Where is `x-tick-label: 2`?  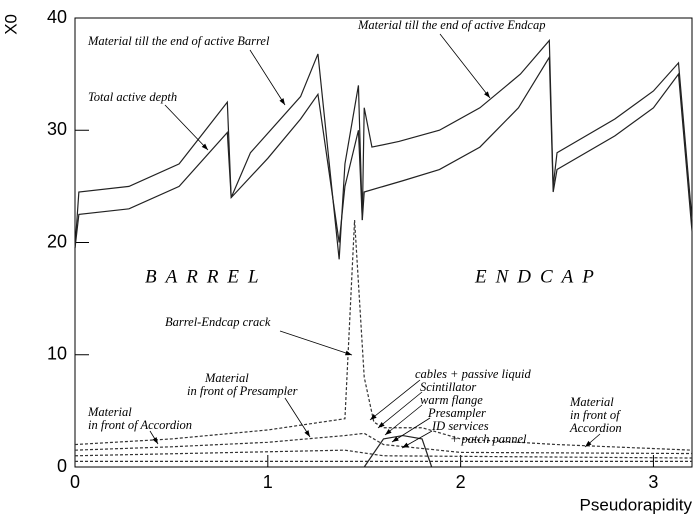
x-tick-label: 2 is located at coordinates (461, 482).